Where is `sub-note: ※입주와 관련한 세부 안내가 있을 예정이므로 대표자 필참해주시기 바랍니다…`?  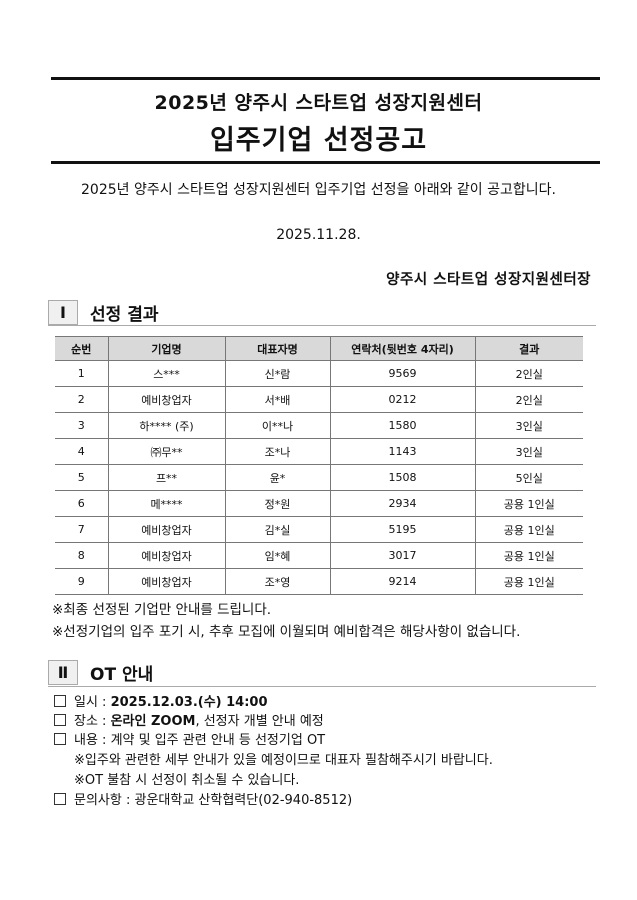
sub-note: ※입주와 관련한 세부 안내가 있을 예정이므로 대표자 필참해주시기 바랍니다… is located at coordinates (283, 760).